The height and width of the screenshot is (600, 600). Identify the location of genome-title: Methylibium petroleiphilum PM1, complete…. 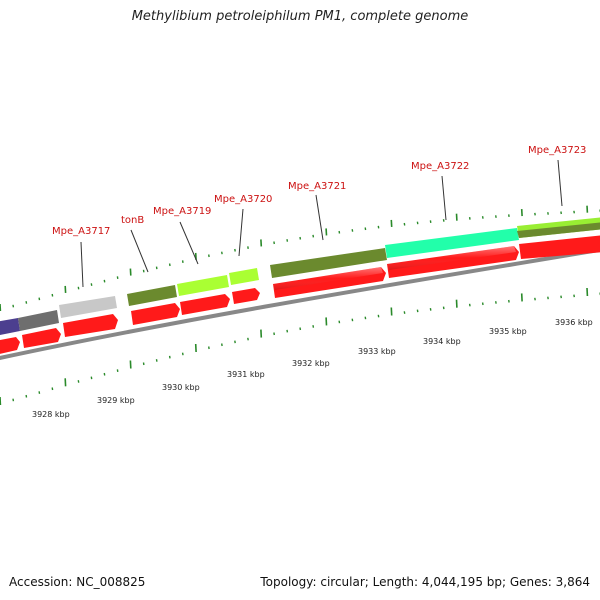
(300, 16).